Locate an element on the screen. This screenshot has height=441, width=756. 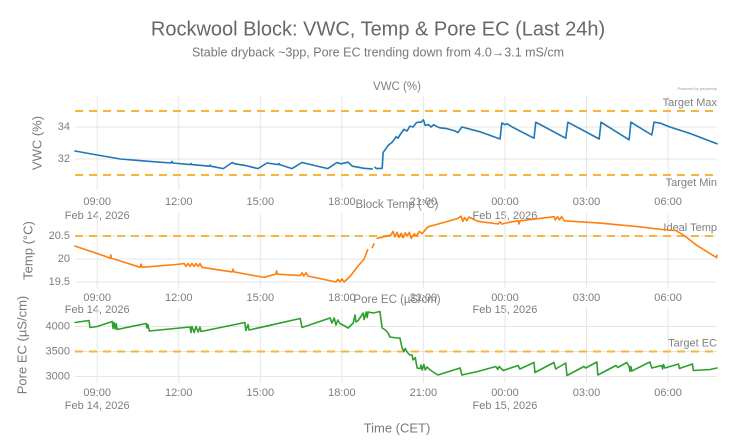
y-tick-label: 19.5 is located at coordinates (59, 282).